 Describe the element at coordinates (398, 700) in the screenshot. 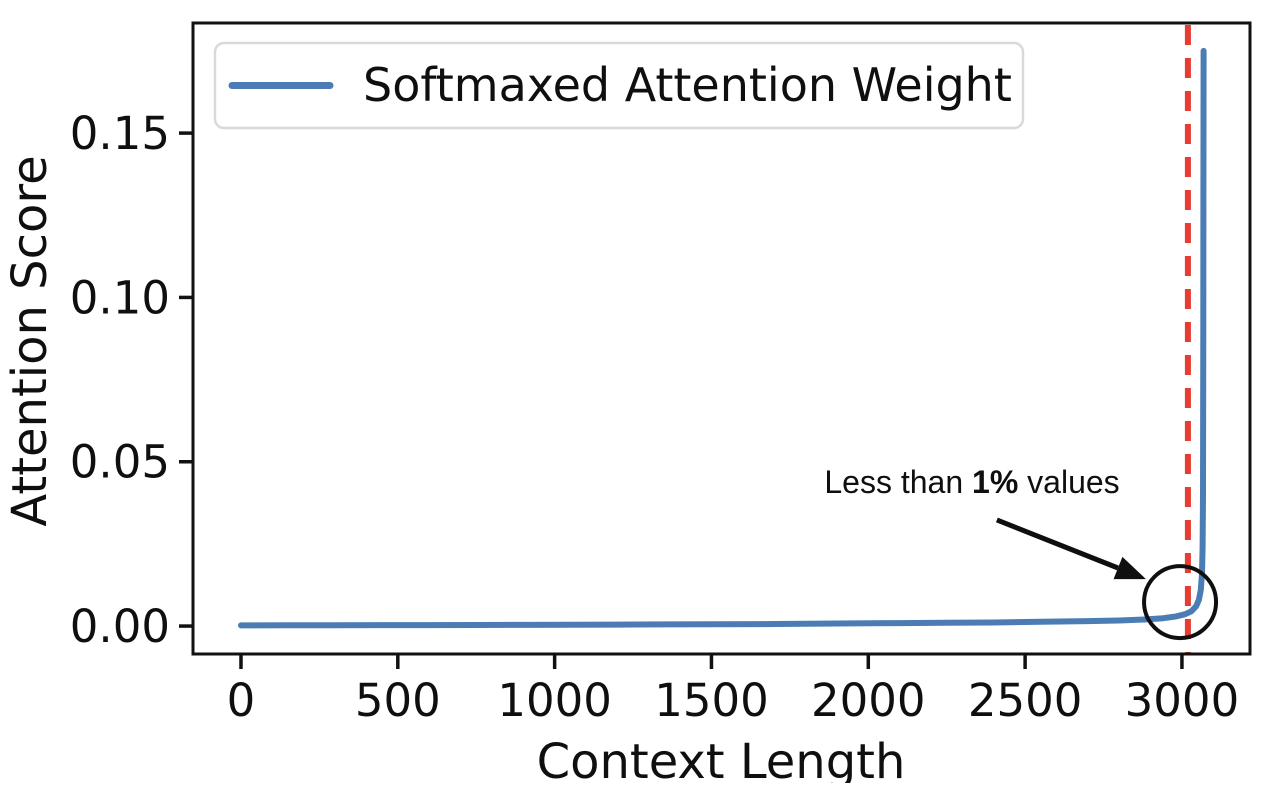

I see `x-axis-tick-label: 500` at that location.